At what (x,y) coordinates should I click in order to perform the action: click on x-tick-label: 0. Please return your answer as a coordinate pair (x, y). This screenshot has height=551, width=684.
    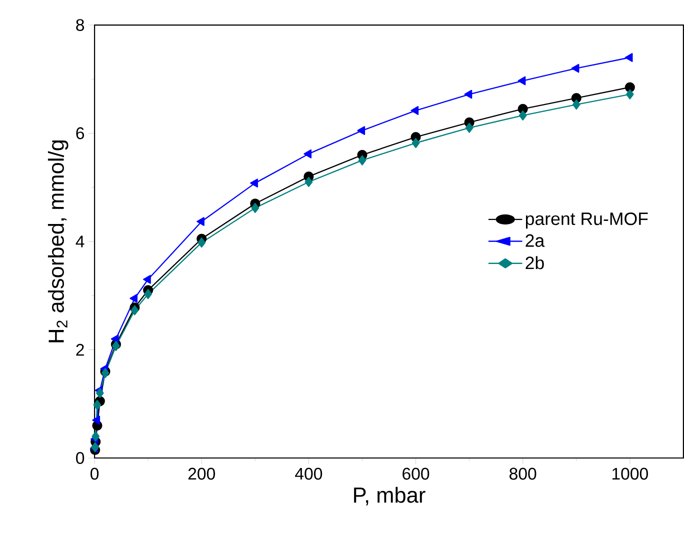
    Looking at the image, I should click on (94, 474).